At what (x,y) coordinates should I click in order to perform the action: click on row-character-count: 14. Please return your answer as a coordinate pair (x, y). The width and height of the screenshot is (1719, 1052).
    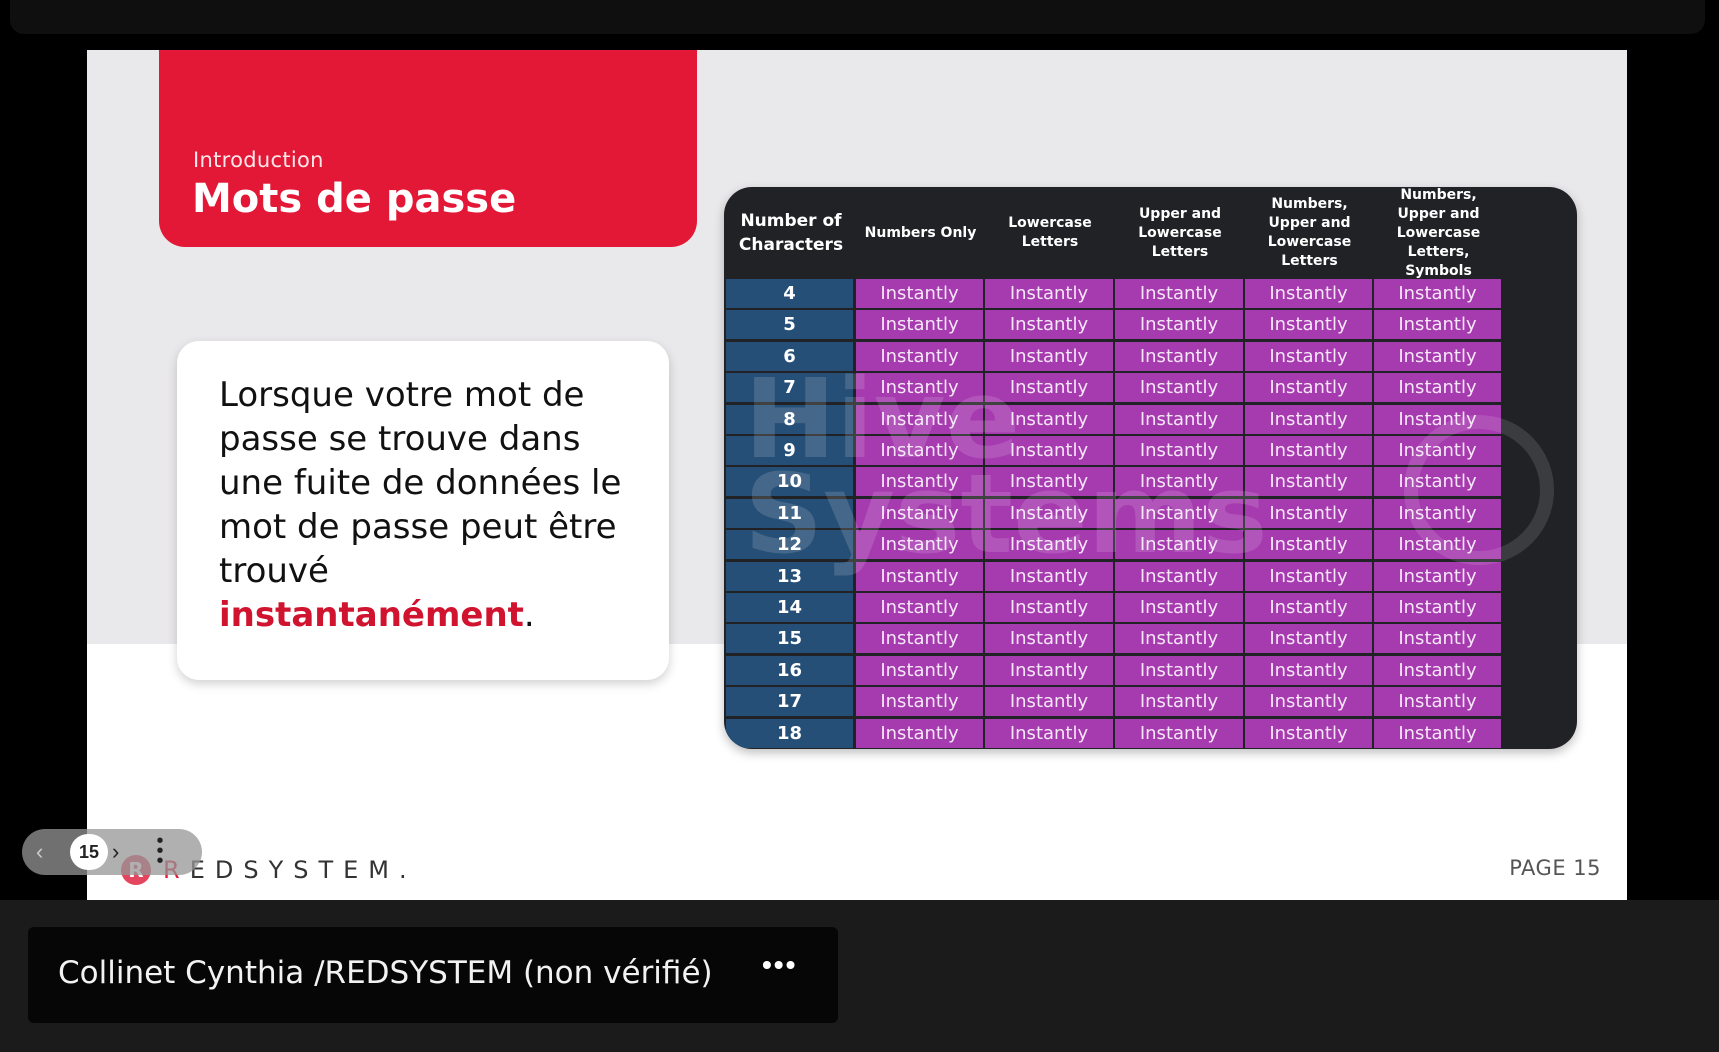
    Looking at the image, I should click on (789, 607).